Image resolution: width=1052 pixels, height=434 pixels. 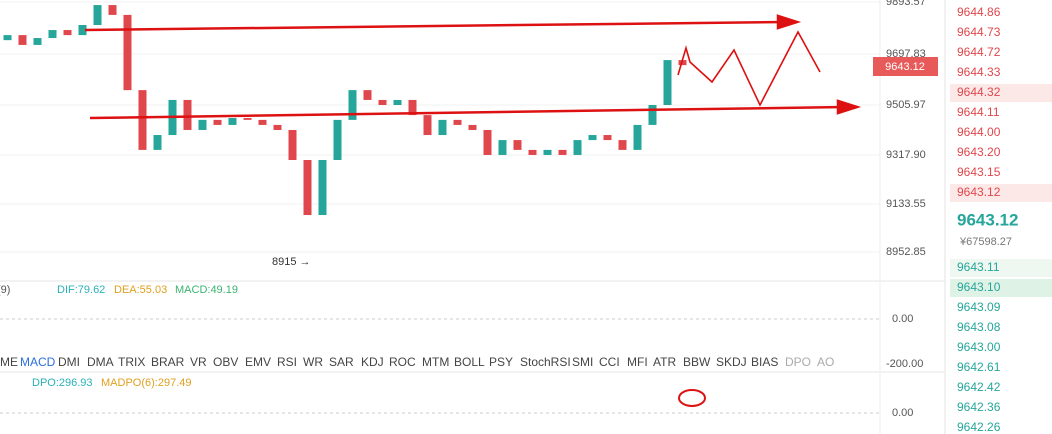 I want to click on current-price: 9643.12, so click(x=905, y=67).